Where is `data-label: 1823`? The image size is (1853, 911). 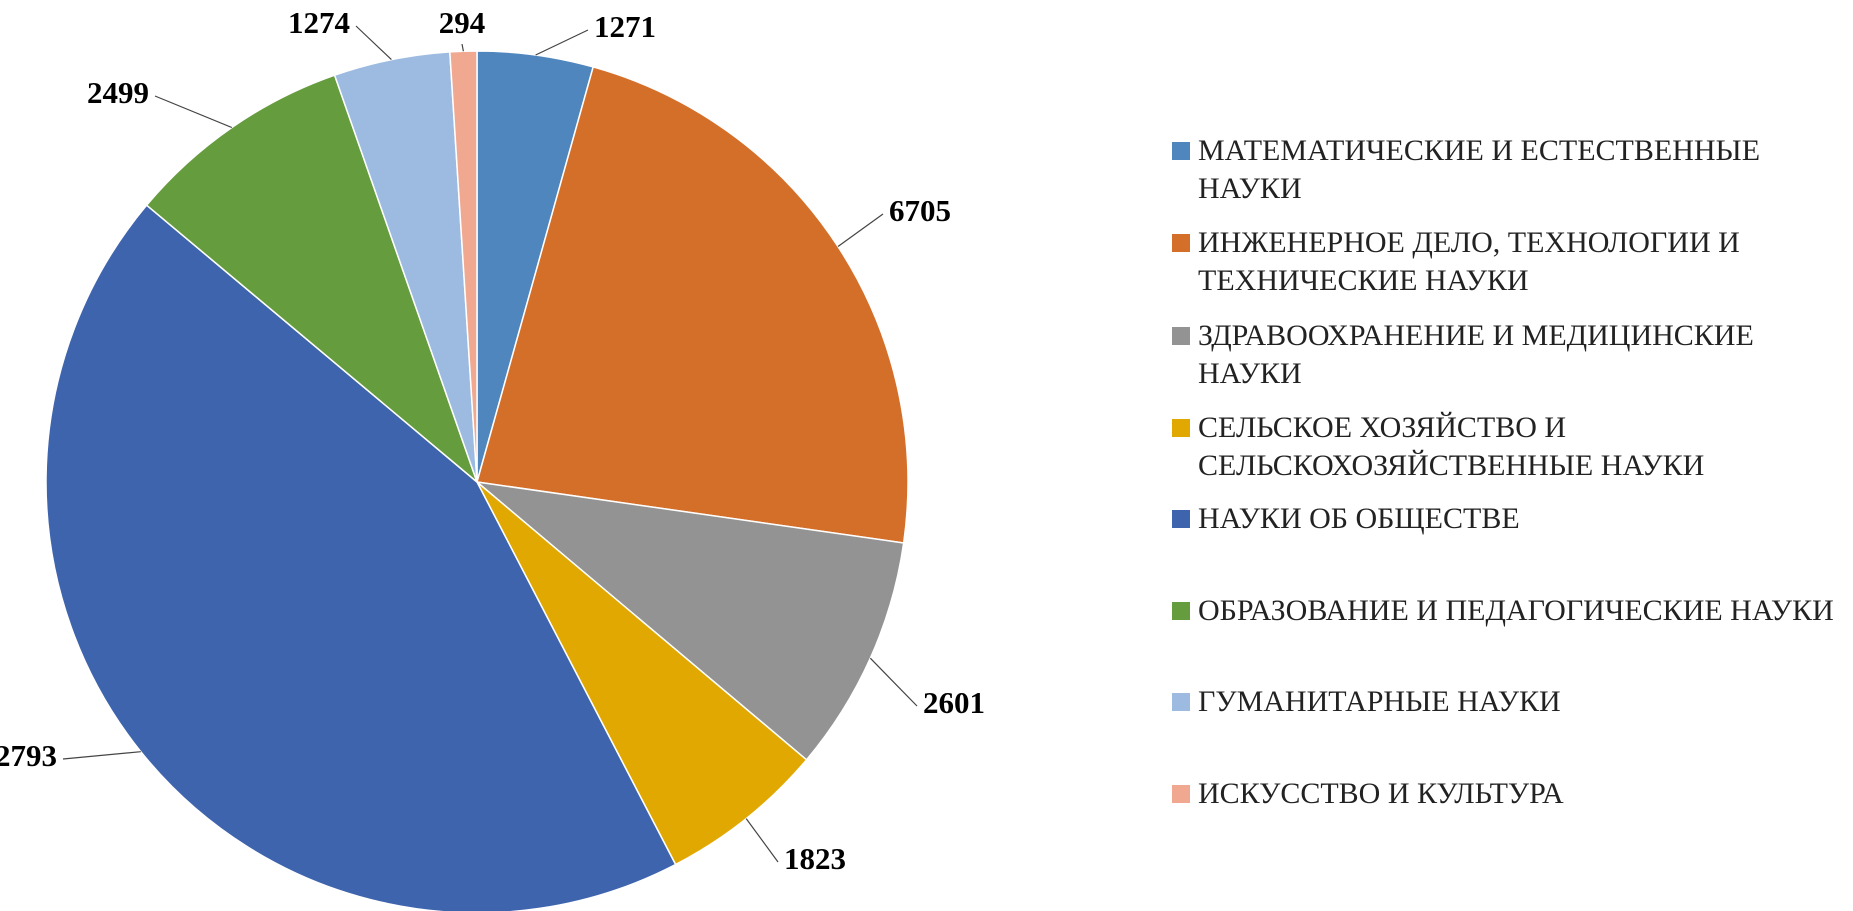
data-label: 1823 is located at coordinates (815, 858).